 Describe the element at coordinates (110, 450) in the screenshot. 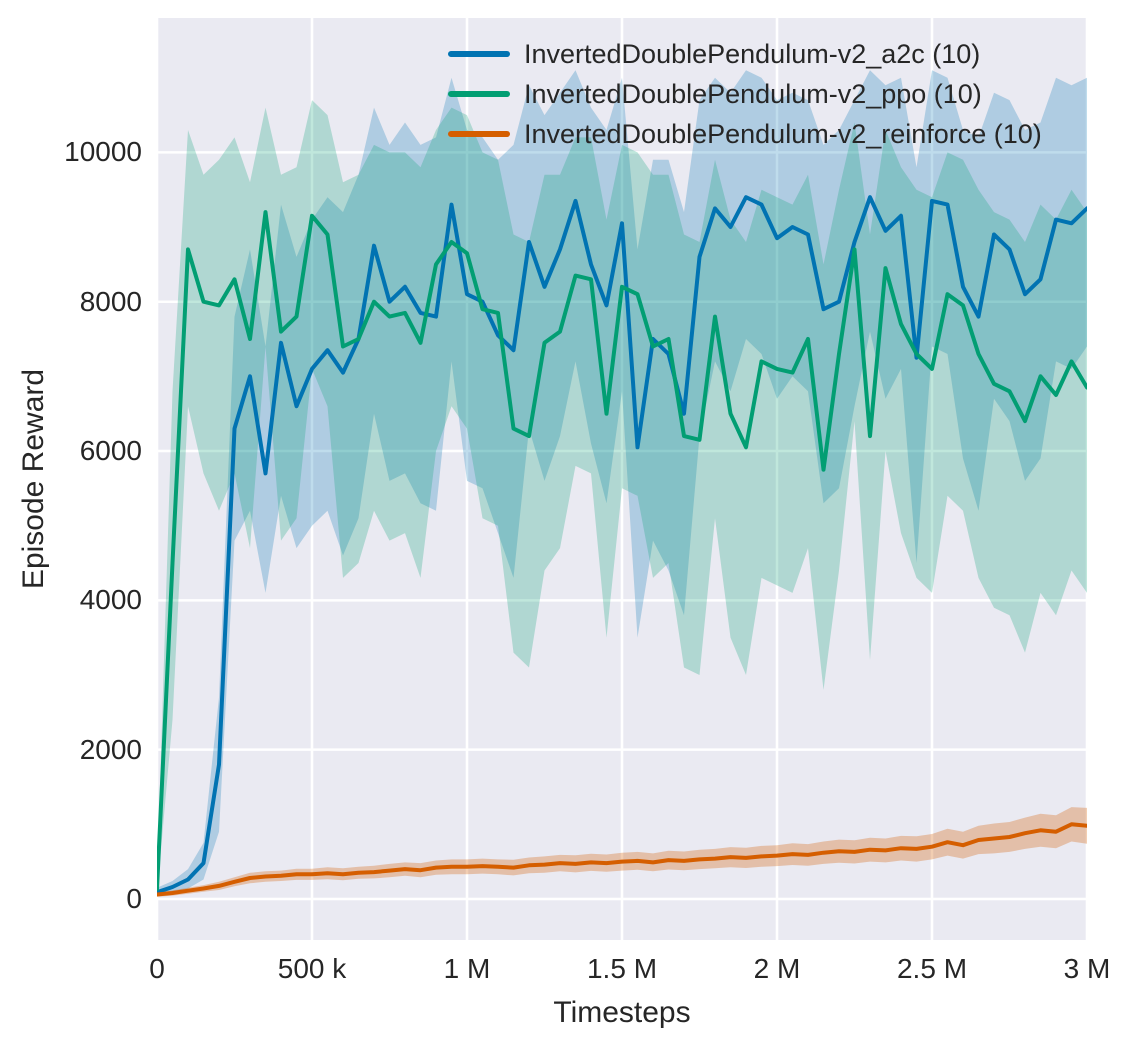

I see `y-tick-label: 6000` at that location.